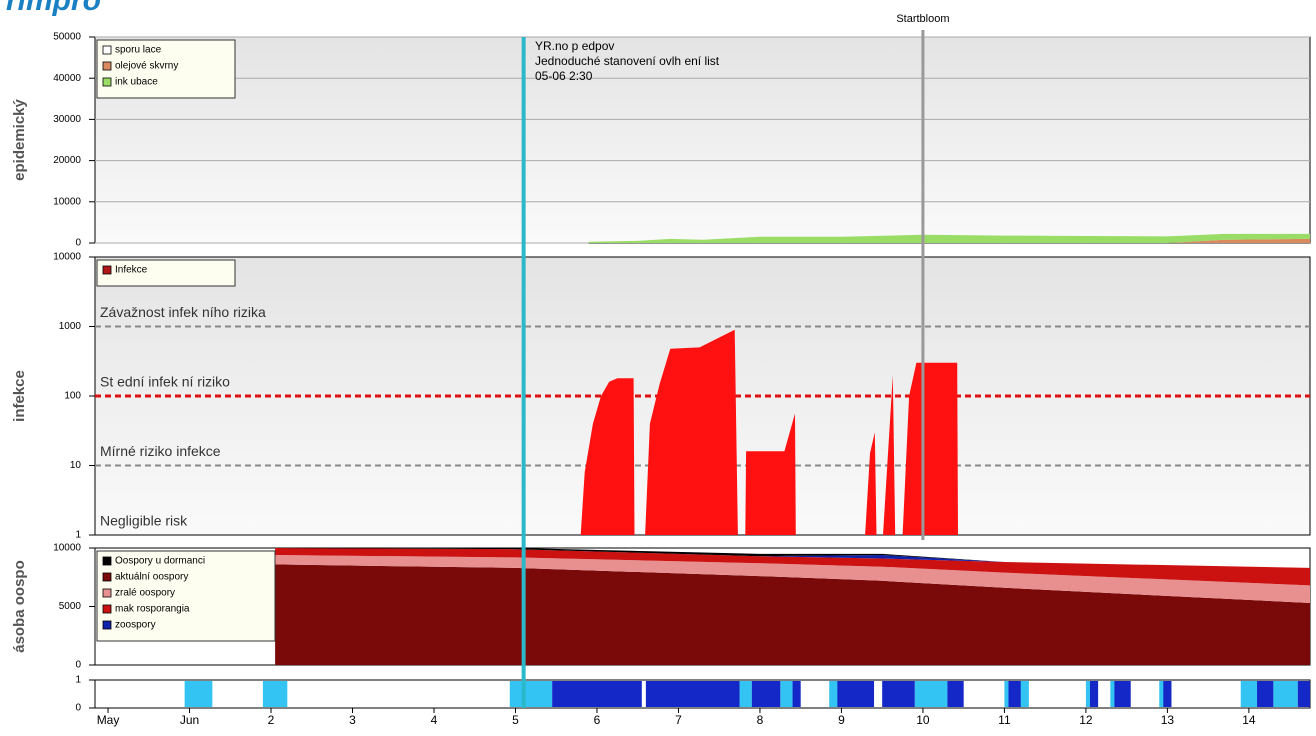 Image resolution: width=1316 pixels, height=736 pixels. I want to click on y-tick-label: 5000, so click(70, 606).